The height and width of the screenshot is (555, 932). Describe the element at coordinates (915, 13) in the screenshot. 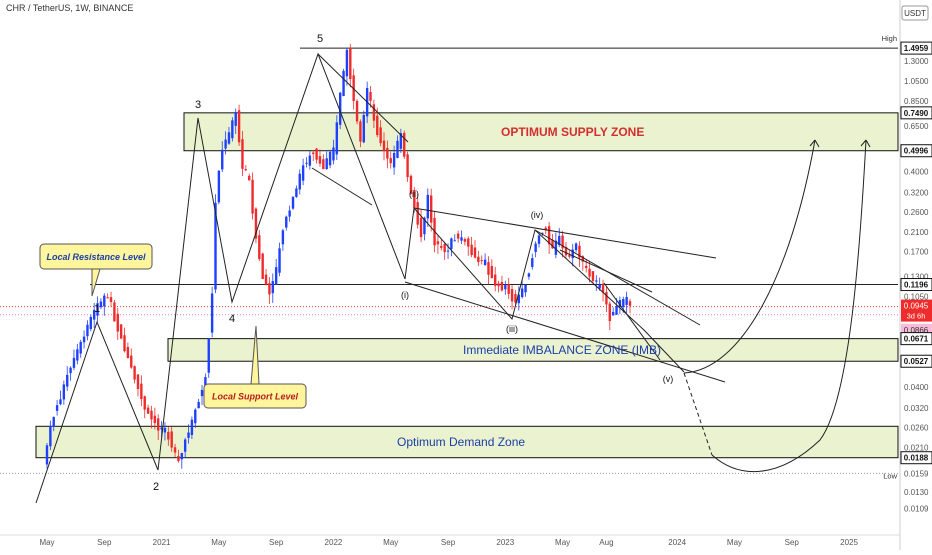

I see `currency-badge` at that location.